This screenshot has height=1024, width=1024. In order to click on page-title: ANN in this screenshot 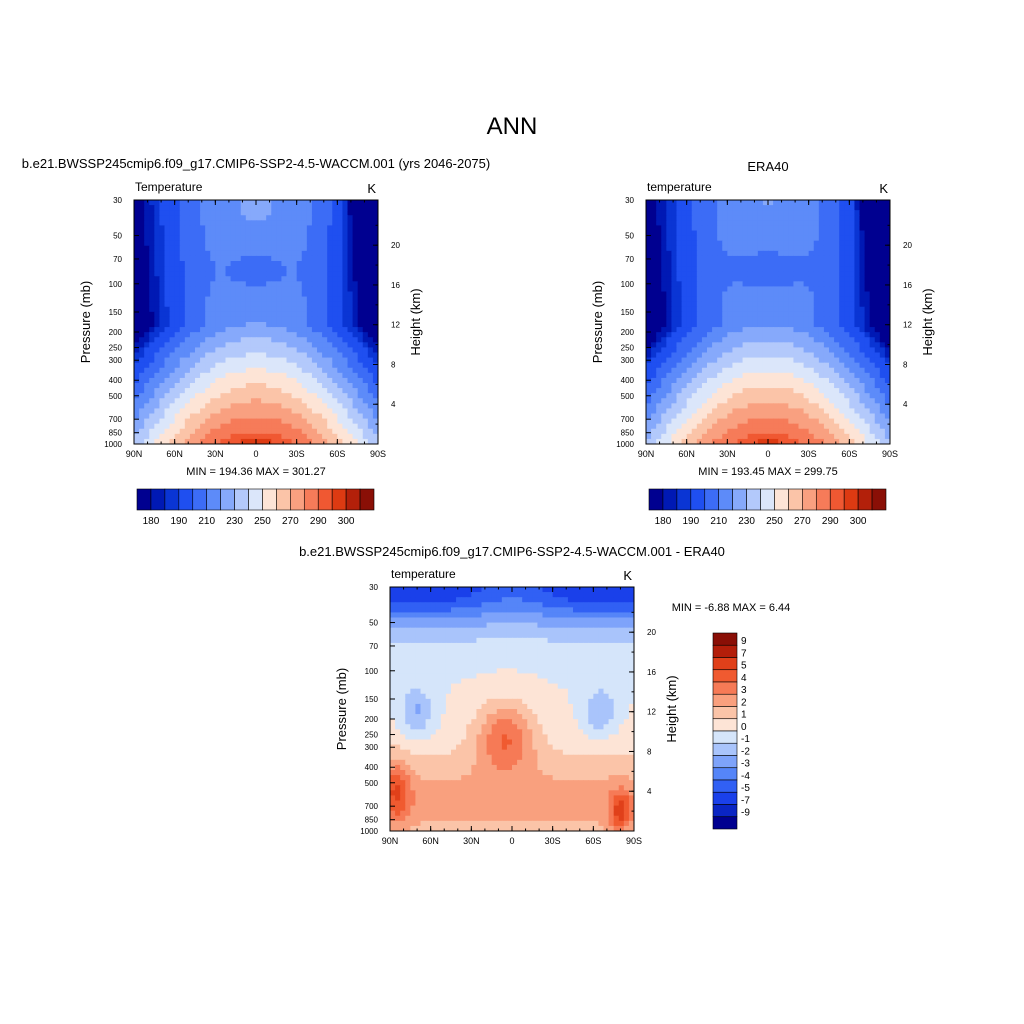, I will do `click(512, 126)`.